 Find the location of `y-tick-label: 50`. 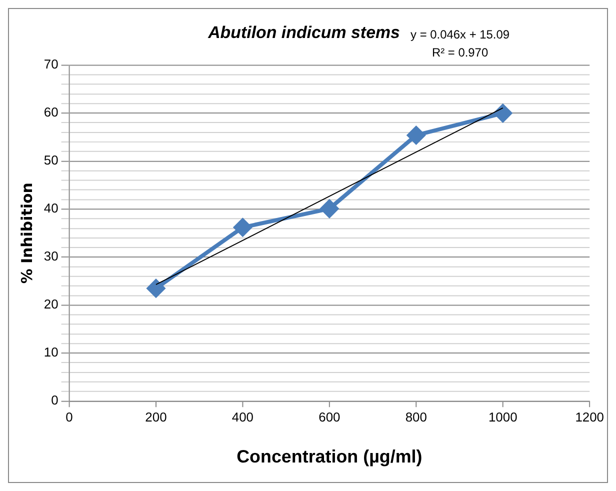

y-tick-label: 50 is located at coordinates (51, 160).